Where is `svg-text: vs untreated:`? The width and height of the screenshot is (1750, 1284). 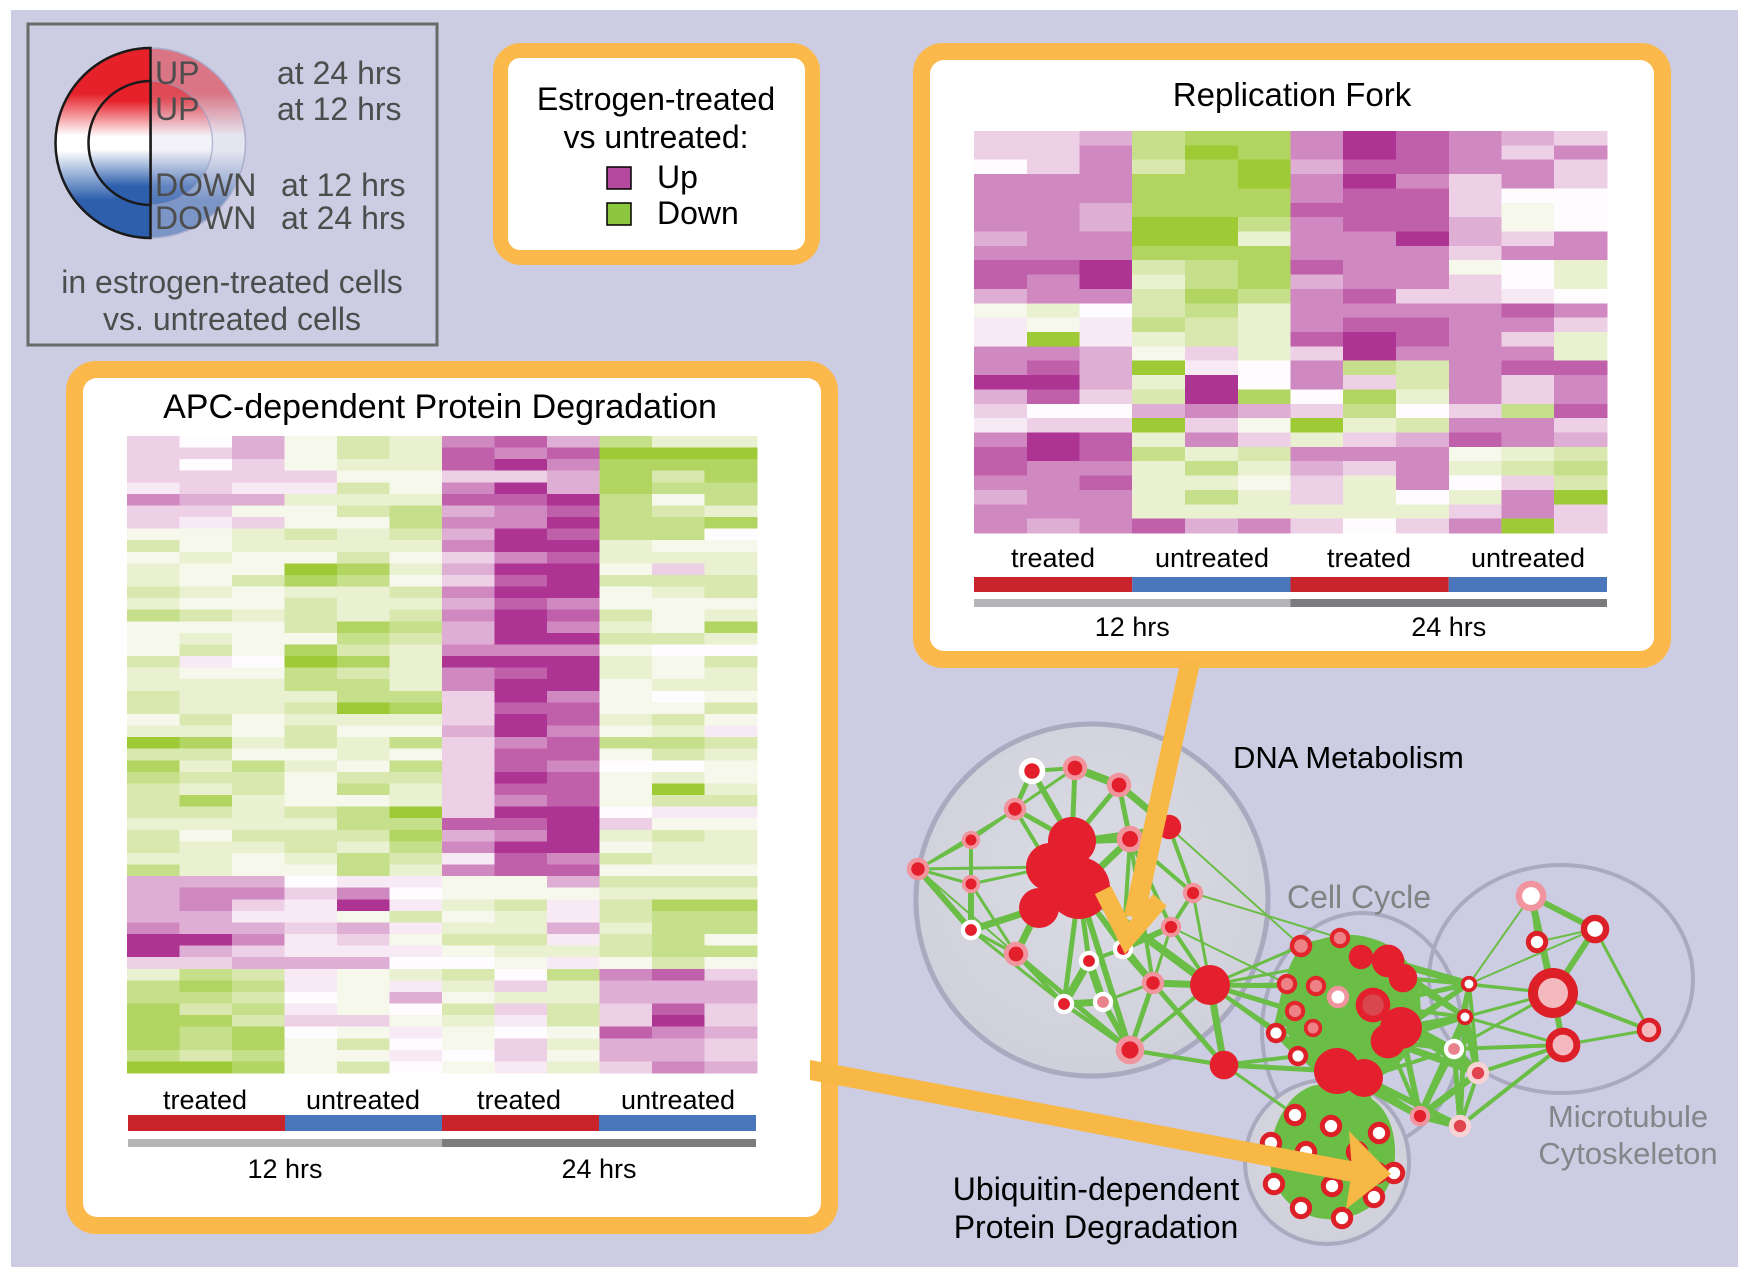 svg-text: vs untreated: is located at coordinates (656, 137).